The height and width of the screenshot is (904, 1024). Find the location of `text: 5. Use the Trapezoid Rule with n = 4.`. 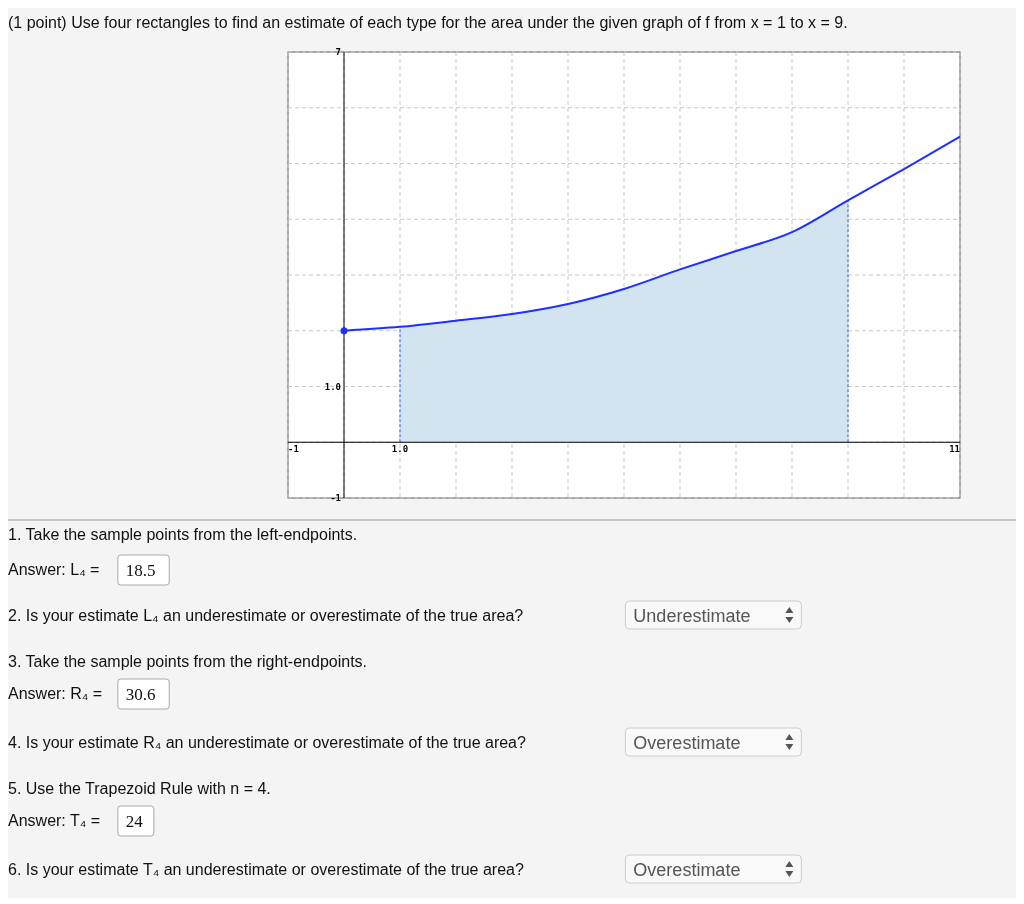

text: 5. Use the Trapezoid Rule with n = 4. is located at coordinates (139, 788).